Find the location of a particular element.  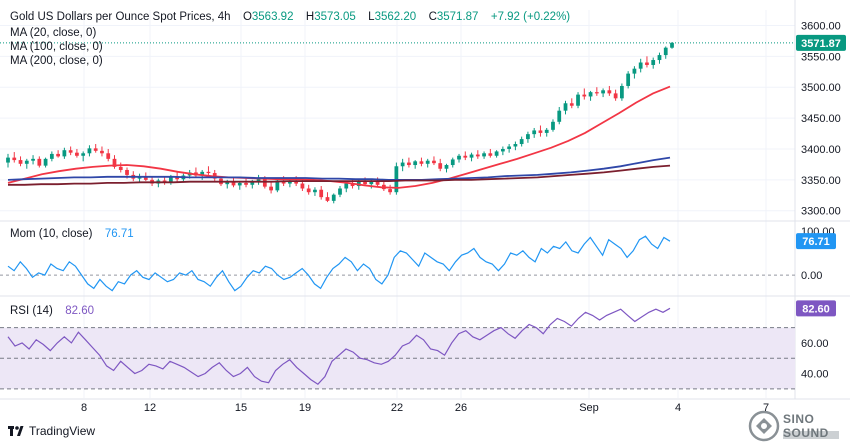

momentum-pane is located at coordinates (397, 263).